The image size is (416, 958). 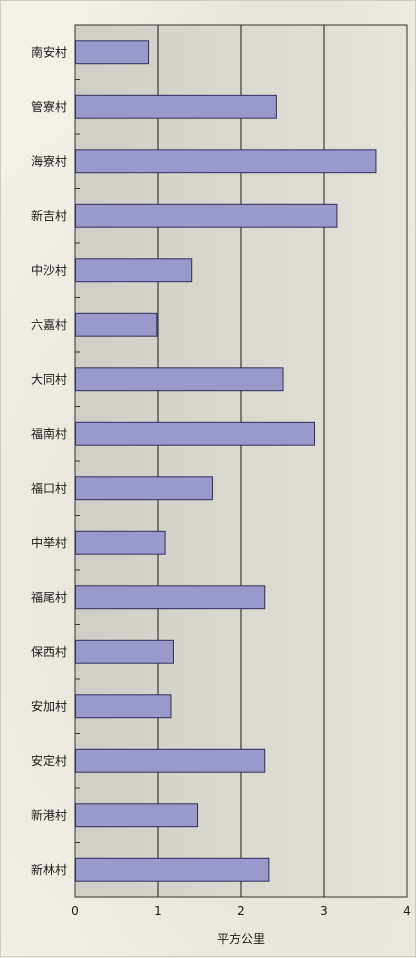 I want to click on x-tick-label: 1, so click(x=158, y=911).